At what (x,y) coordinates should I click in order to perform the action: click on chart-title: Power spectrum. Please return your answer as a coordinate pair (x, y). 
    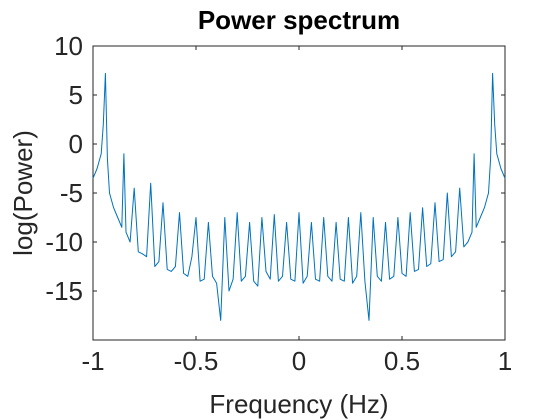
    Looking at the image, I should click on (299, 20).